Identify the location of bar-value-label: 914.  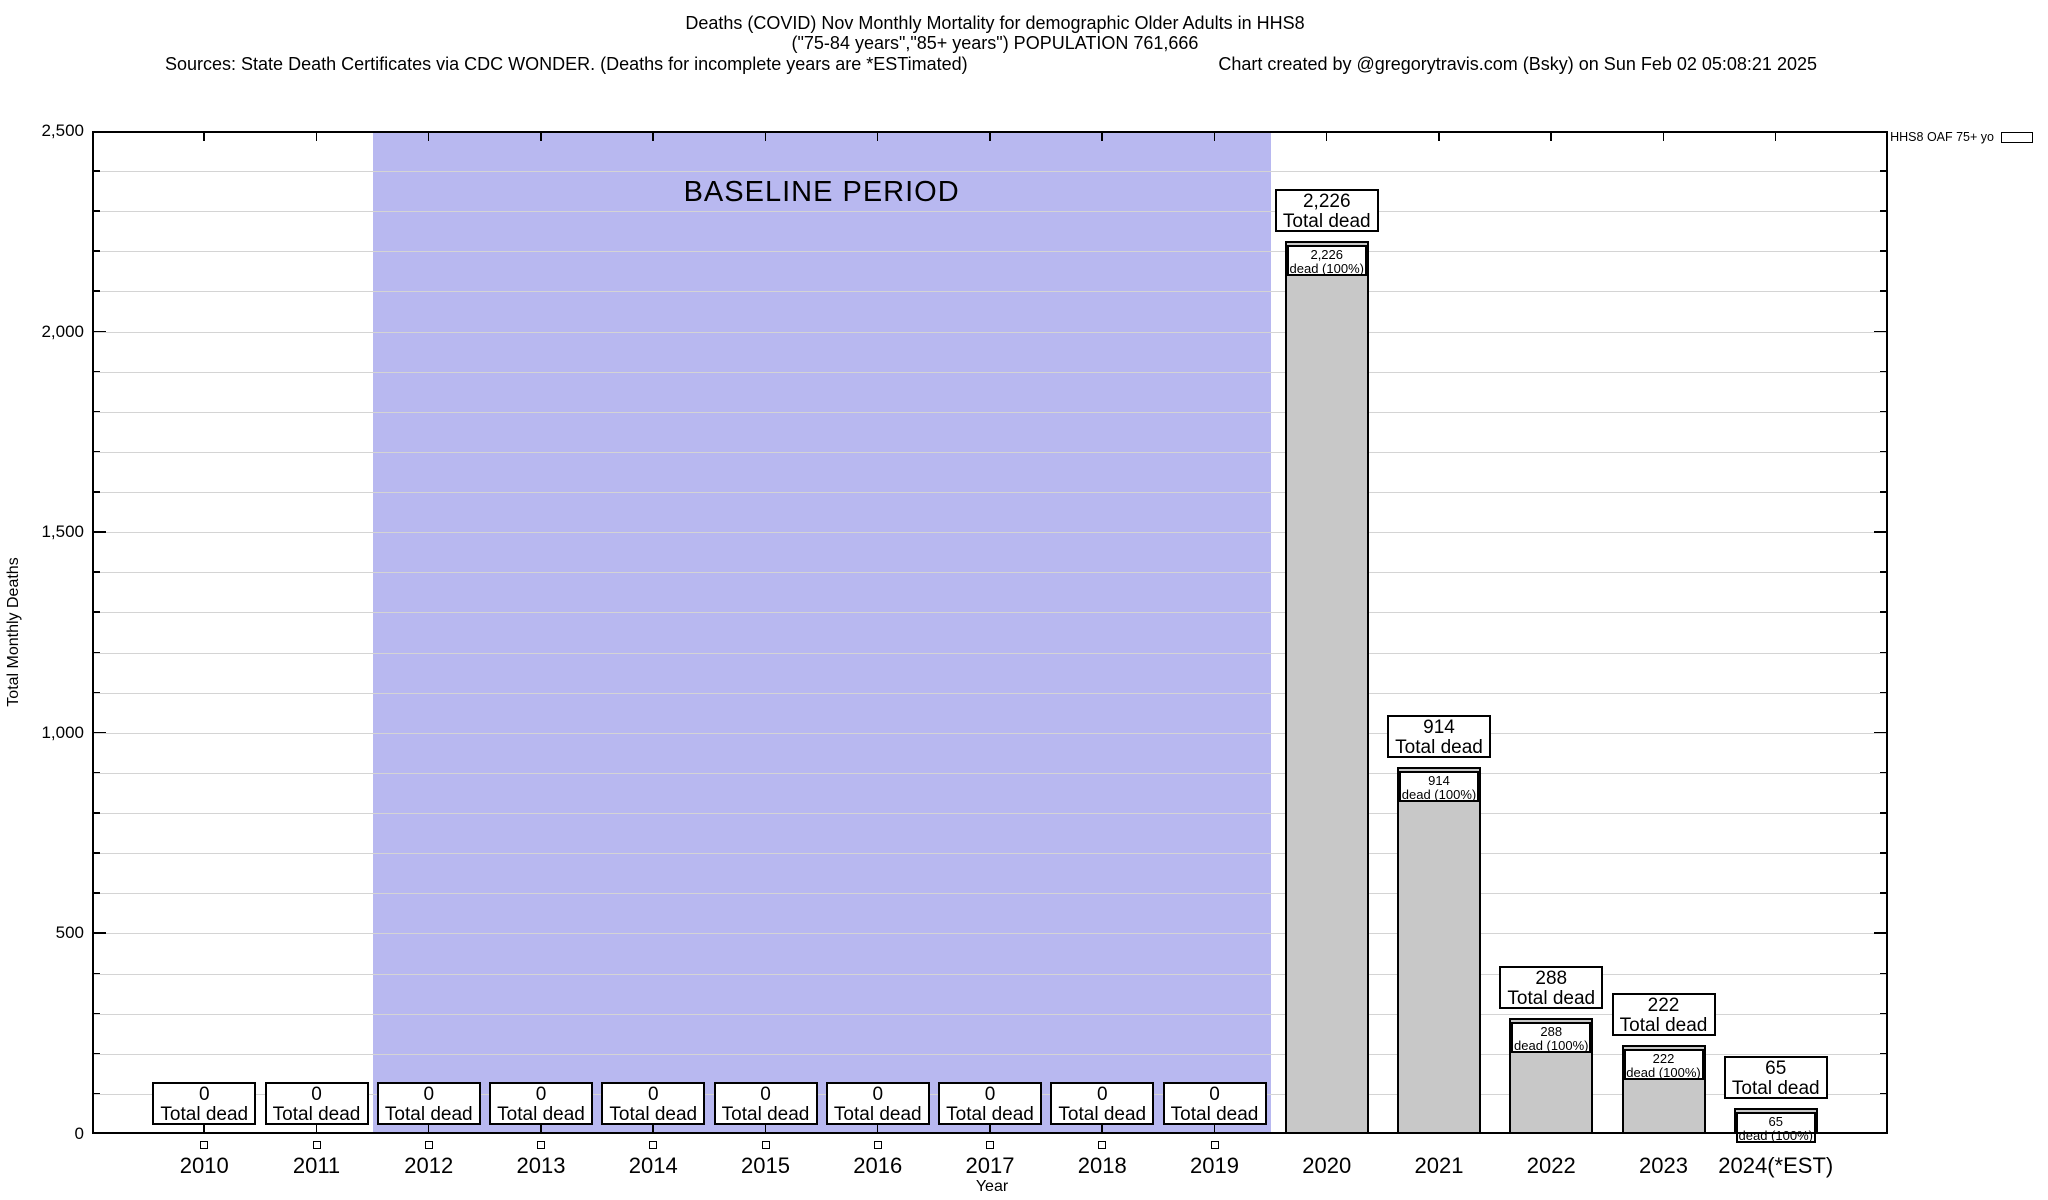
(1439, 781).